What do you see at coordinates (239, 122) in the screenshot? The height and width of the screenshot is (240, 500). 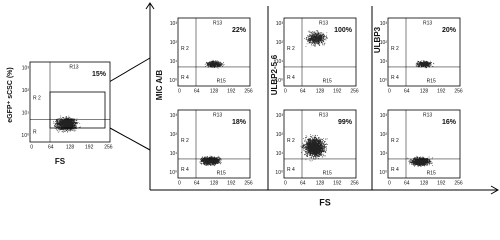 I see `percent-label: 18%` at bounding box center [239, 122].